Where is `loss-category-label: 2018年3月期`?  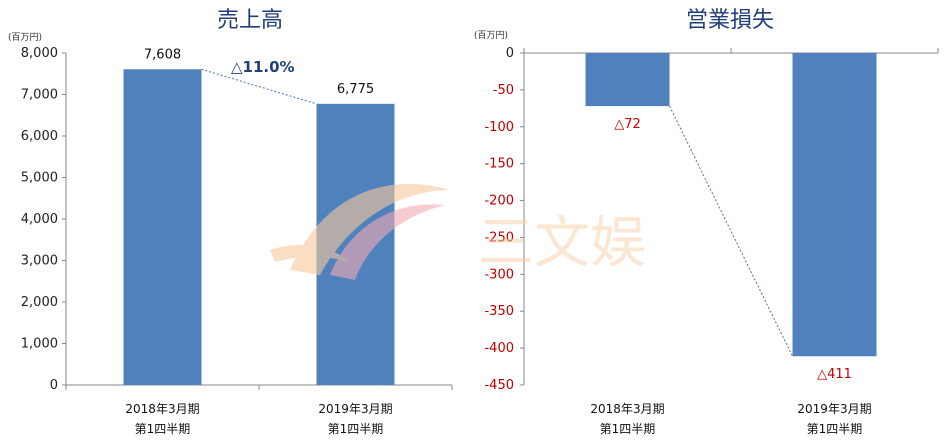 loss-category-label: 2018年3月期 is located at coordinates (627, 409).